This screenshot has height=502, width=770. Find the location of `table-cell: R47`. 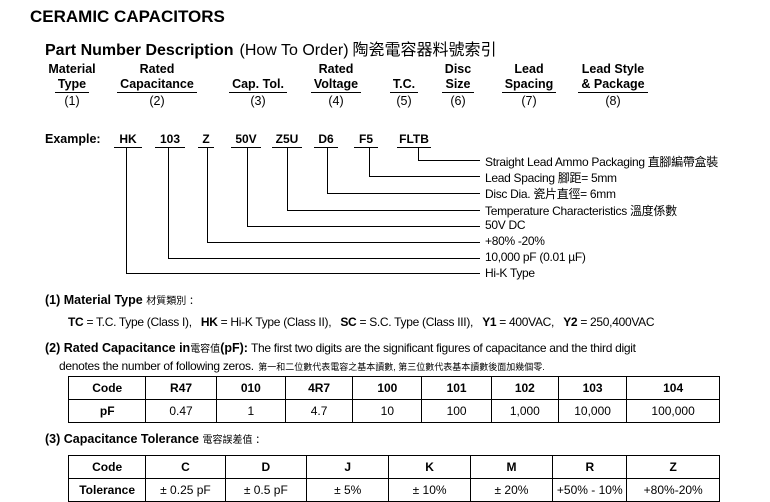

table-cell: R47 is located at coordinates (181, 388).